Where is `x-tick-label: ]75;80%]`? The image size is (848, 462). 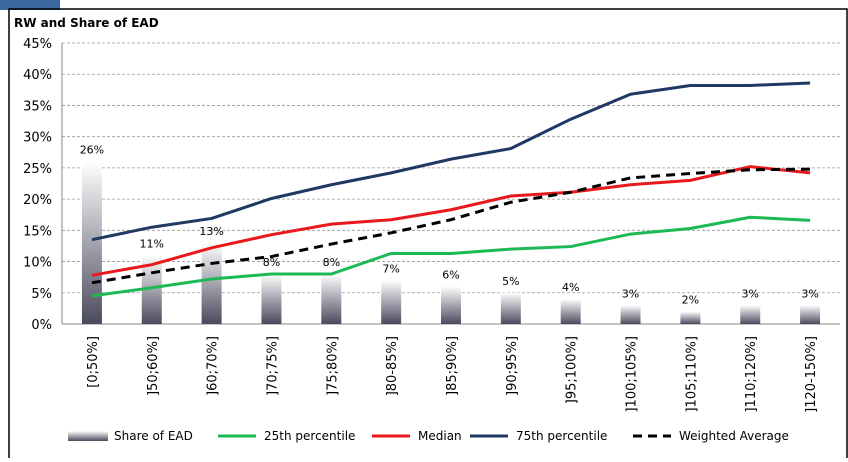
x-tick-label: ]75;80%] is located at coordinates (332, 366).